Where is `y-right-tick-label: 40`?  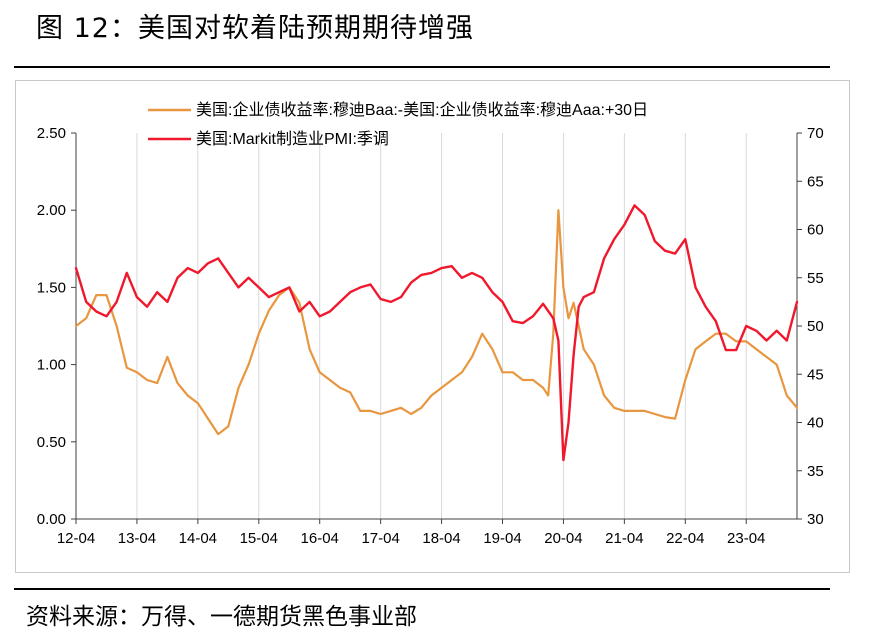
y-right-tick-label: 40 is located at coordinates (815, 423).